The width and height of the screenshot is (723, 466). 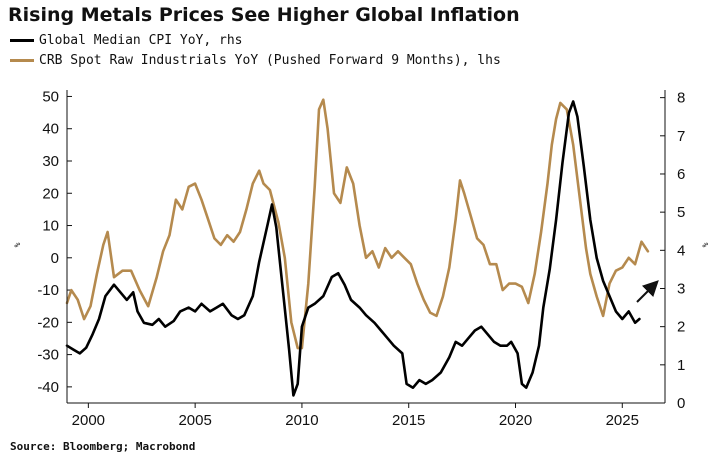 I want to click on x-tick-label: 2015, so click(x=408, y=420).